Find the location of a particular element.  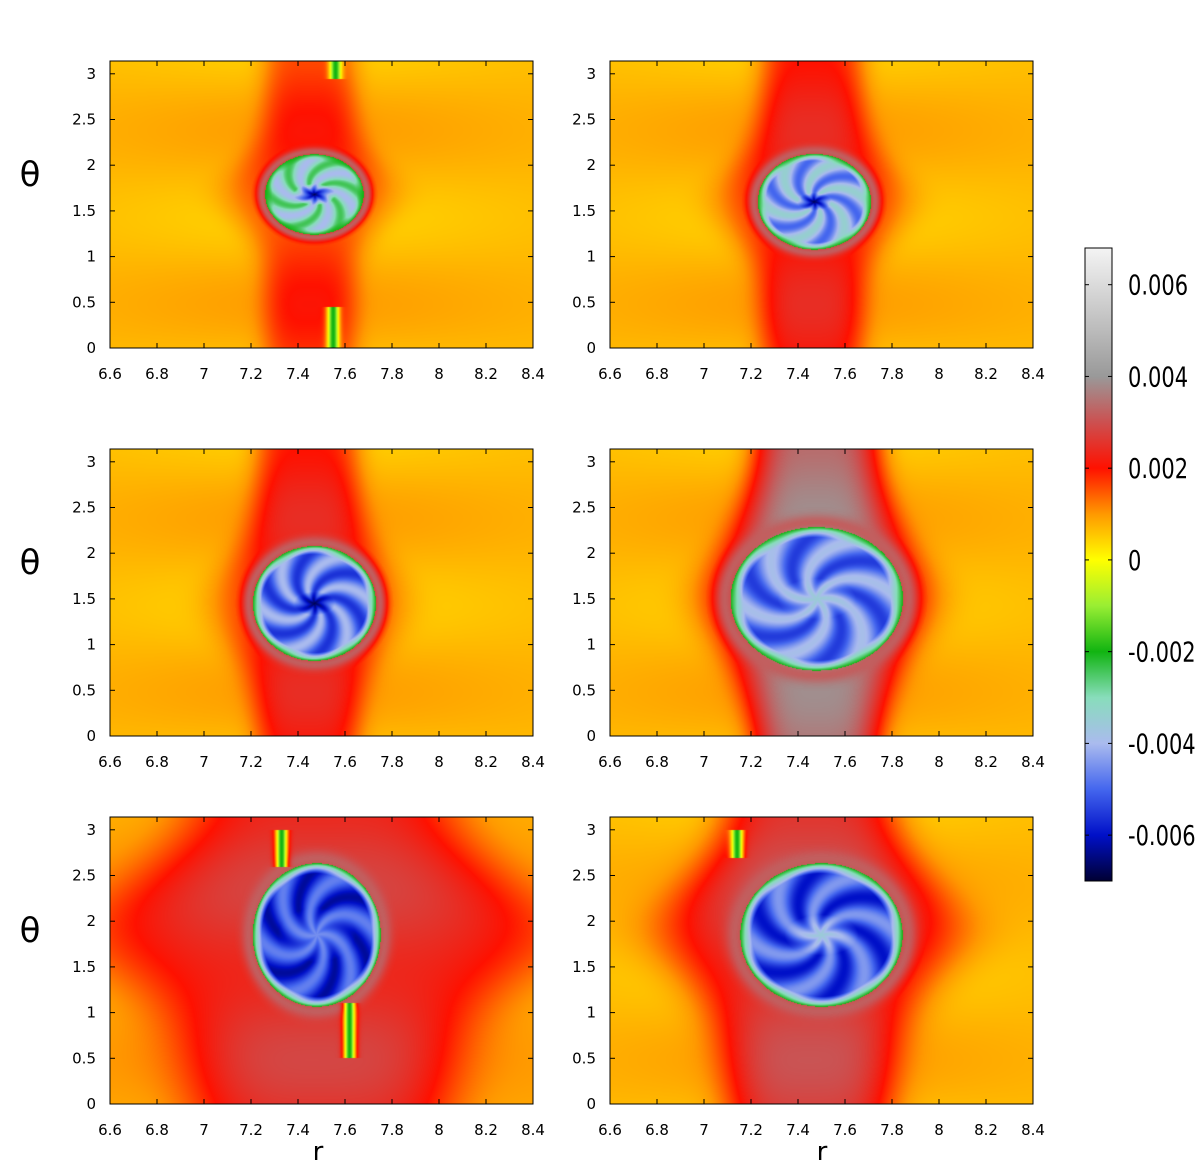

colorbar-tick-label: 0.006 is located at coordinates (1158, 285).